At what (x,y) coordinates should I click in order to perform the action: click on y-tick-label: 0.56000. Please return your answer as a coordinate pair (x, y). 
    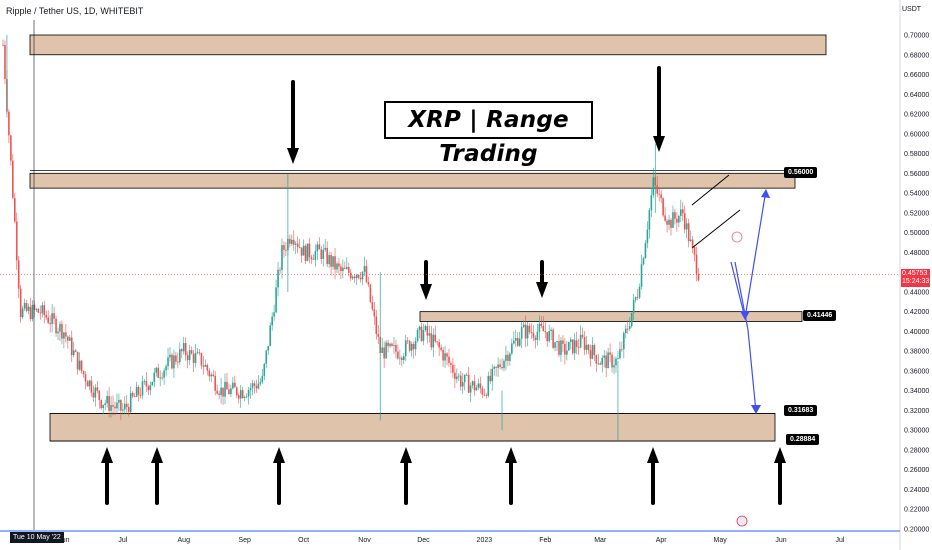
    Looking at the image, I should click on (916, 174).